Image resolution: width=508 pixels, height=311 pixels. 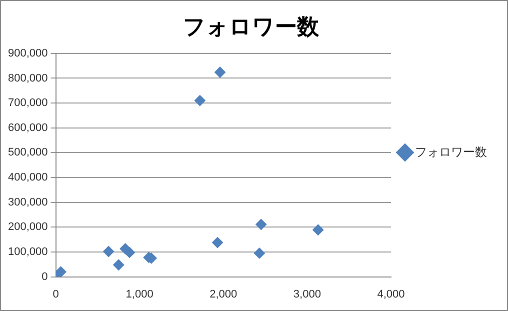 What do you see at coordinates (55, 294) in the screenshot?
I see `x-tick-label: 0` at bounding box center [55, 294].